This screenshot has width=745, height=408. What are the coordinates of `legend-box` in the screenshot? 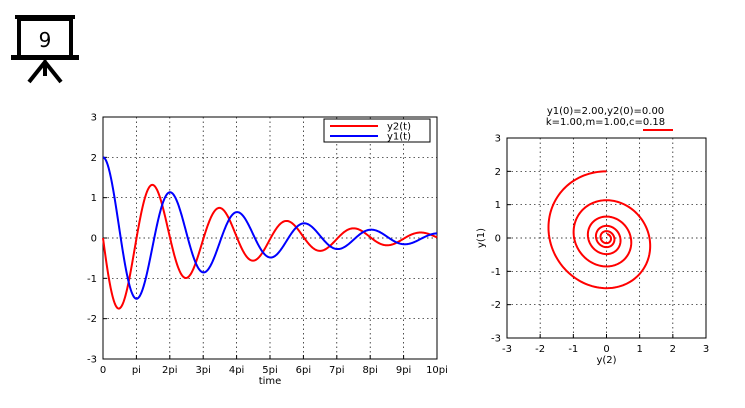 It's located at (377, 130).